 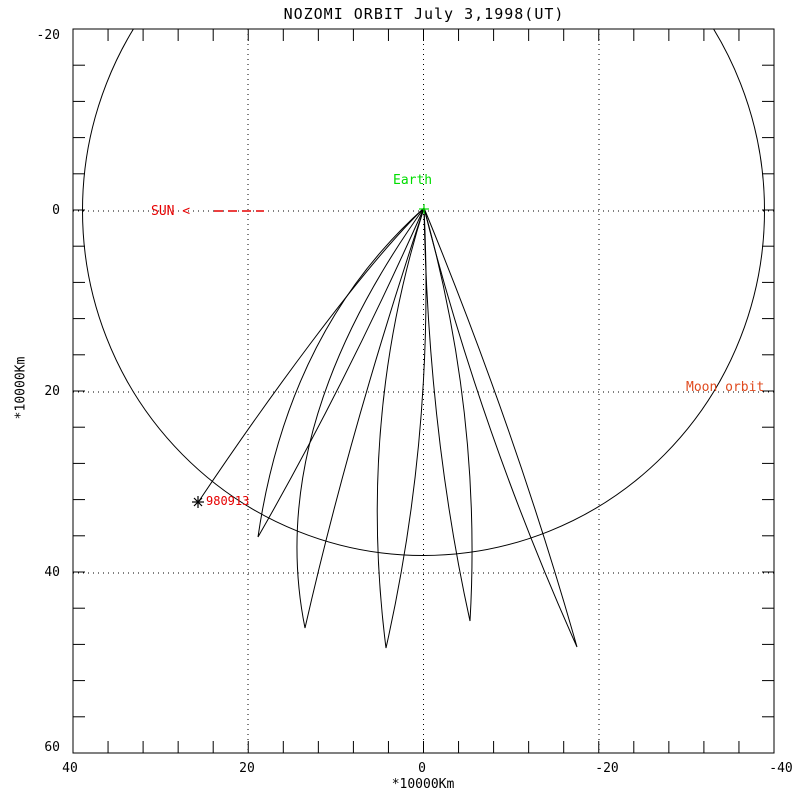 I want to click on sun-annotation: SUN <, so click(x=171, y=211).